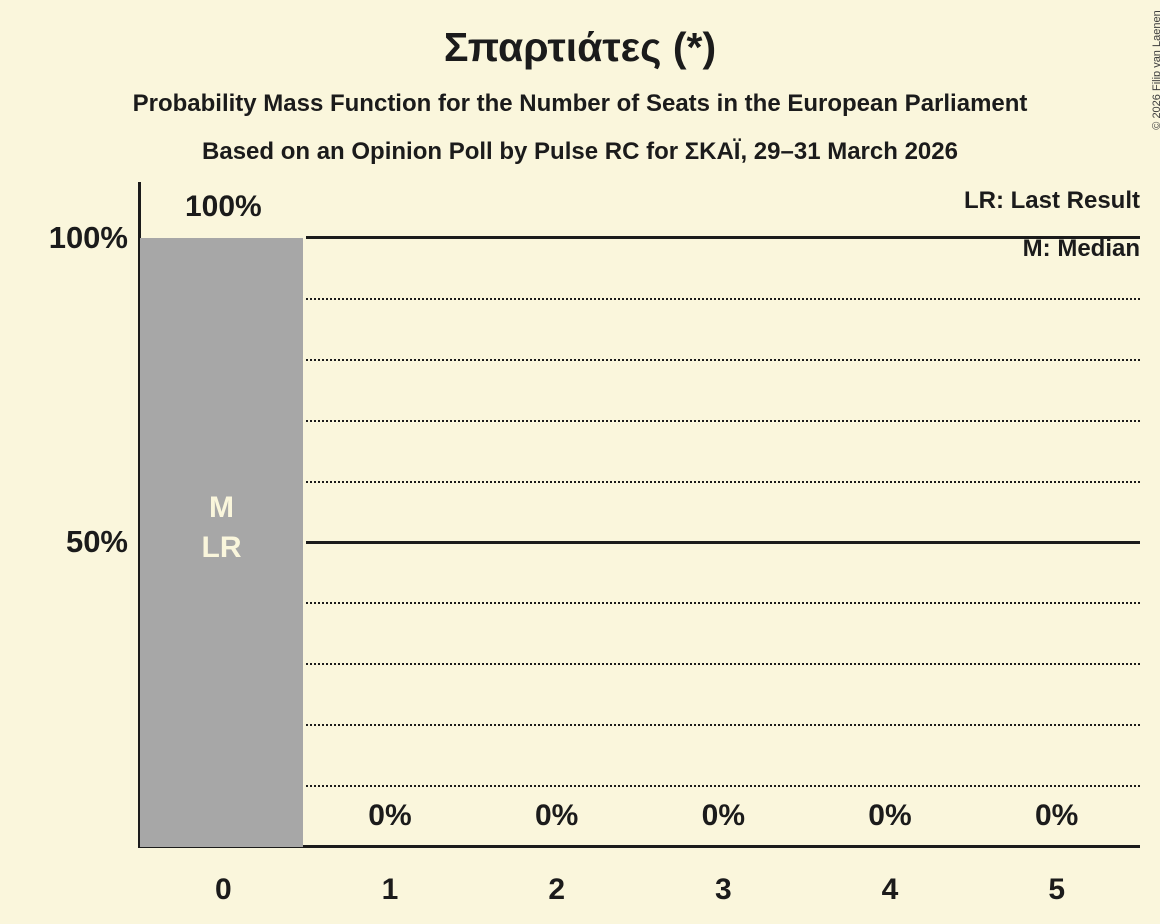  Describe the element at coordinates (139, 515) in the screenshot. I see `y-axis-line` at that location.